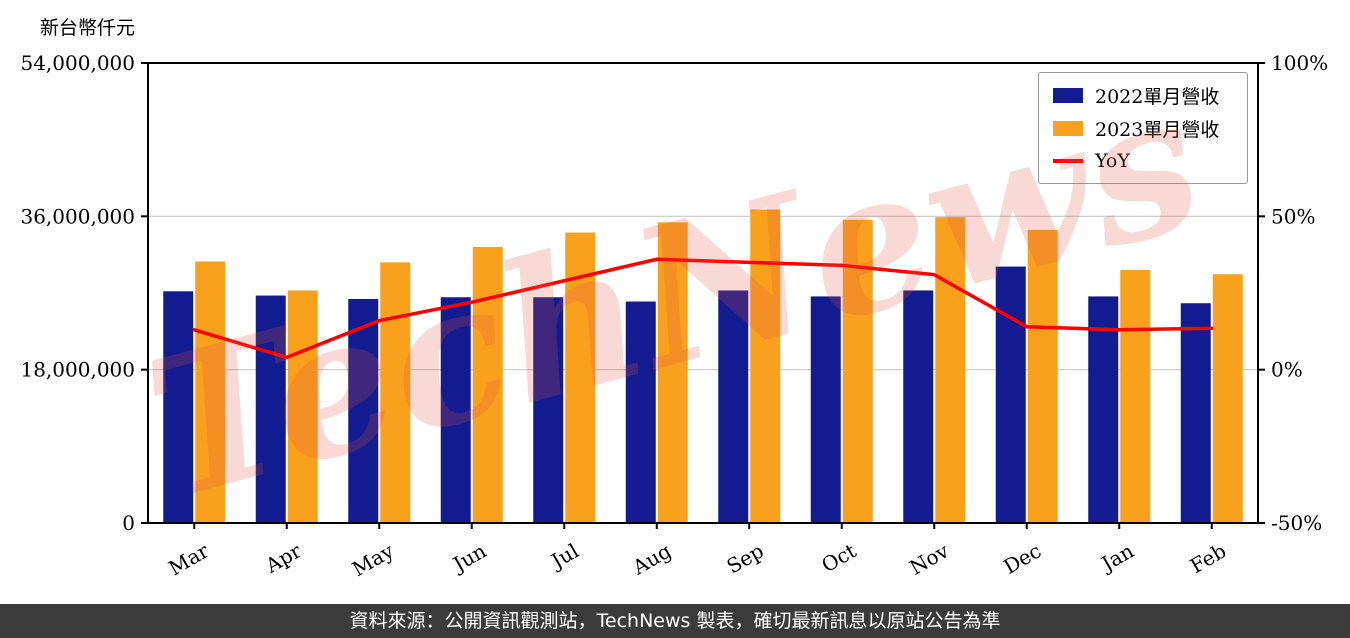  Describe the element at coordinates (745, 559) in the screenshot. I see `x-tick-label: Sep` at that location.